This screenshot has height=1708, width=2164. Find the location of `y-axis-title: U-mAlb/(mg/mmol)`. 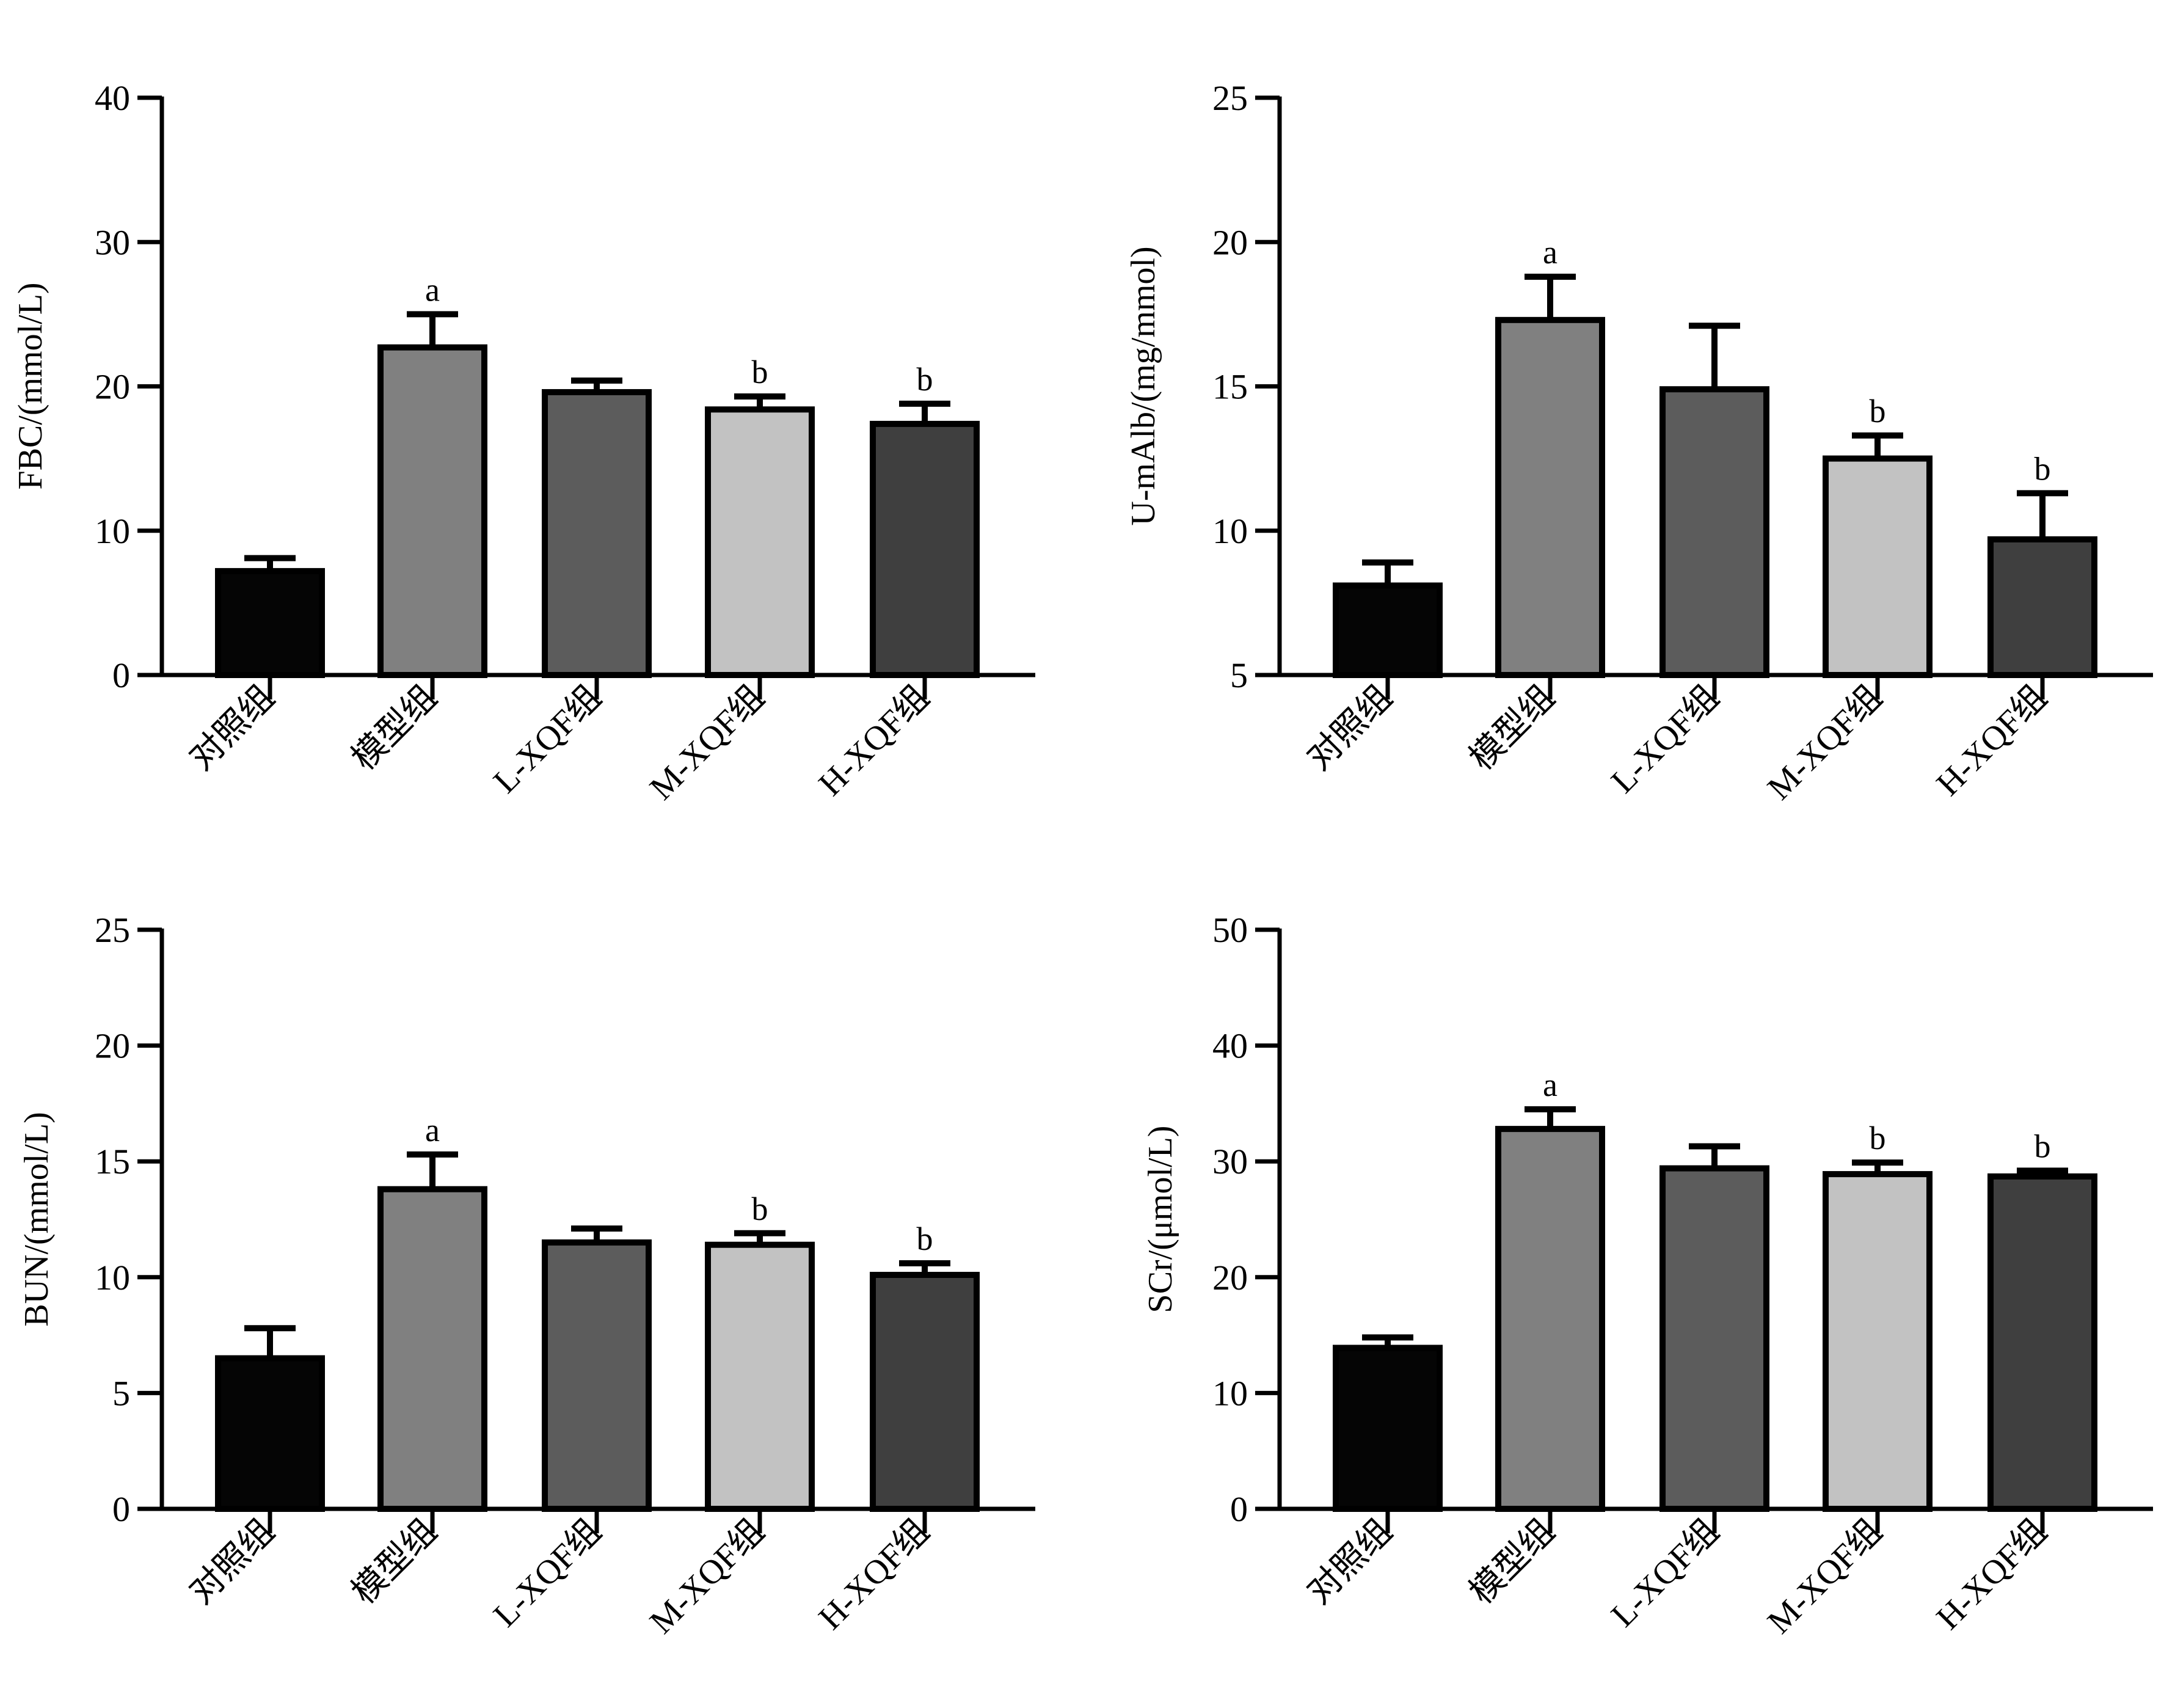

y-axis-title: U-mAlb/(mg/mmol) is located at coordinates (1143, 385).